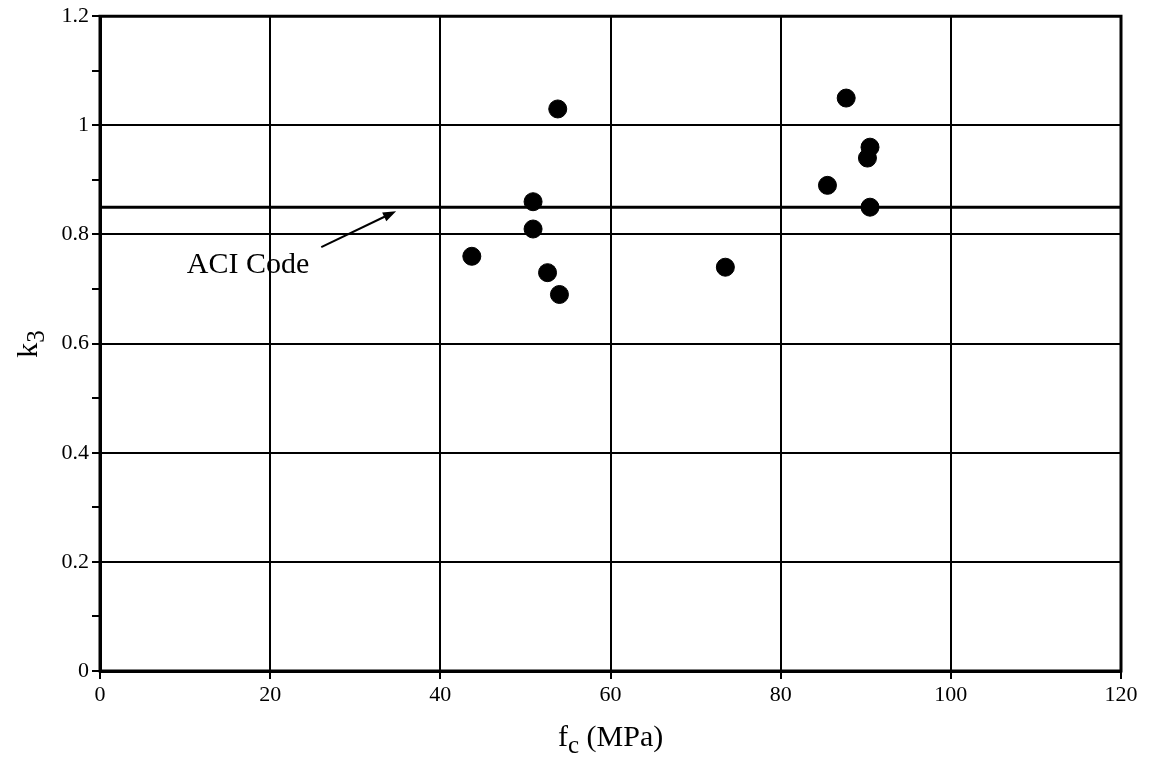 The height and width of the screenshot is (769, 1149). What do you see at coordinates (270, 693) in the screenshot?
I see `x-tick-label: 20` at bounding box center [270, 693].